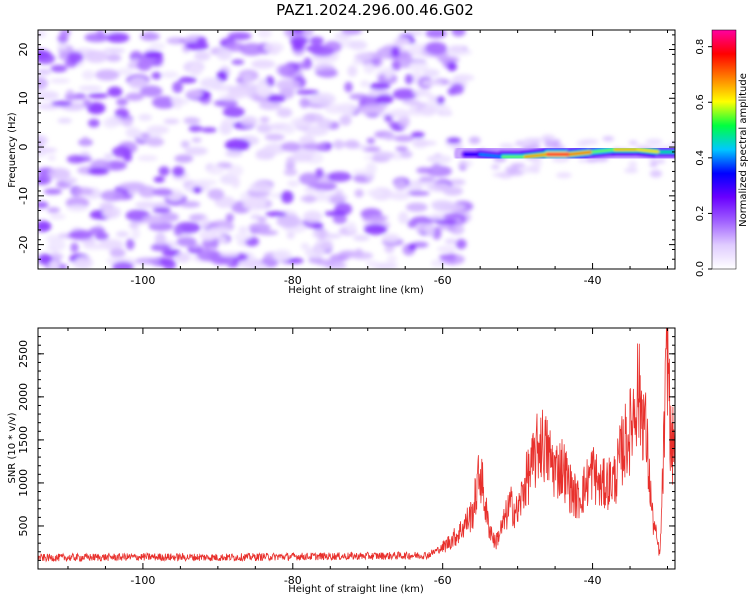  What do you see at coordinates (700, 213) in the screenshot?
I see `colorbar-tick-label: 0.2` at bounding box center [700, 213].